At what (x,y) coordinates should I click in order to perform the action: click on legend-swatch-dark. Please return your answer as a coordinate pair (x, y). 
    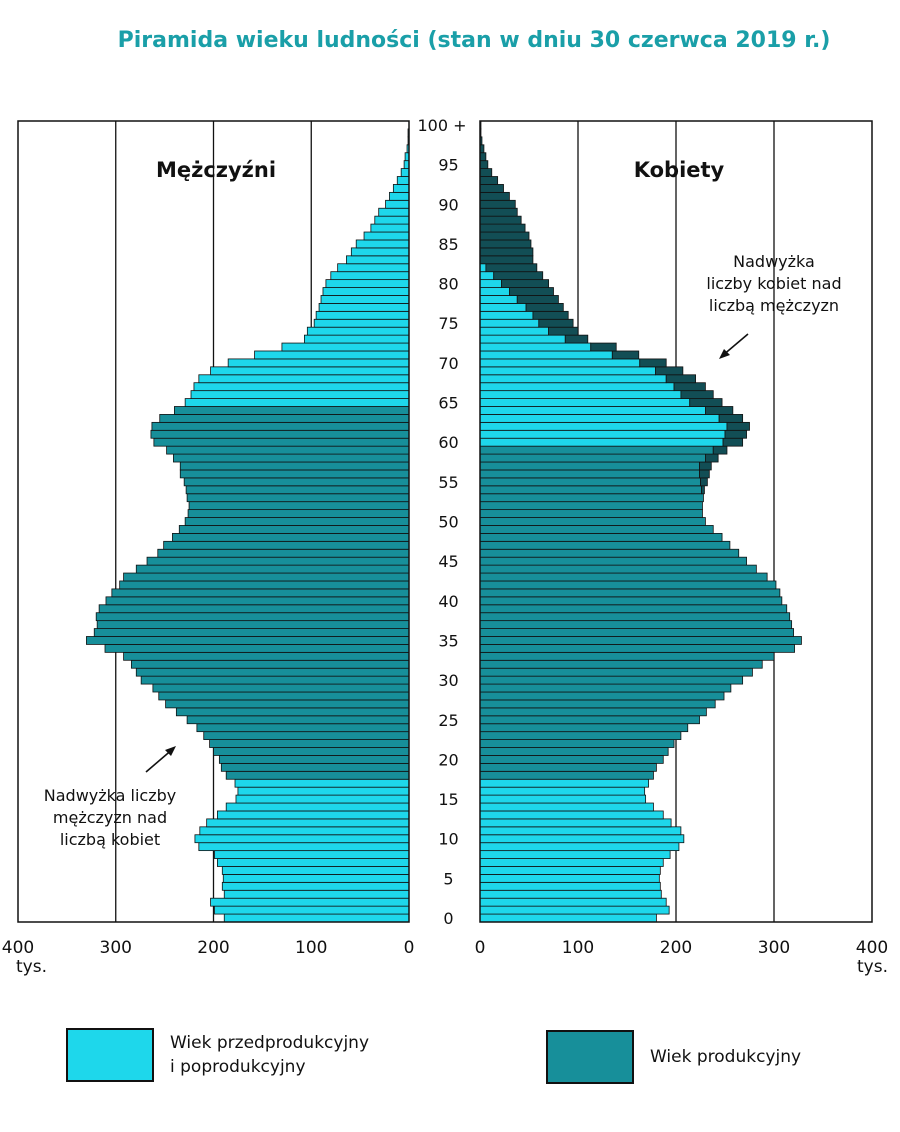
    Looking at the image, I should click on (590, 1057).